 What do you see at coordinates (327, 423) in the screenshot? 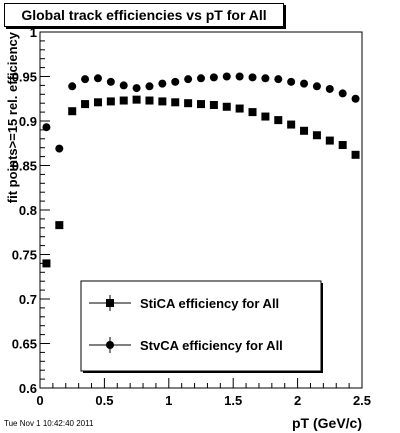
I see `x-axis-label: pT (GeV/c)` at bounding box center [327, 423].